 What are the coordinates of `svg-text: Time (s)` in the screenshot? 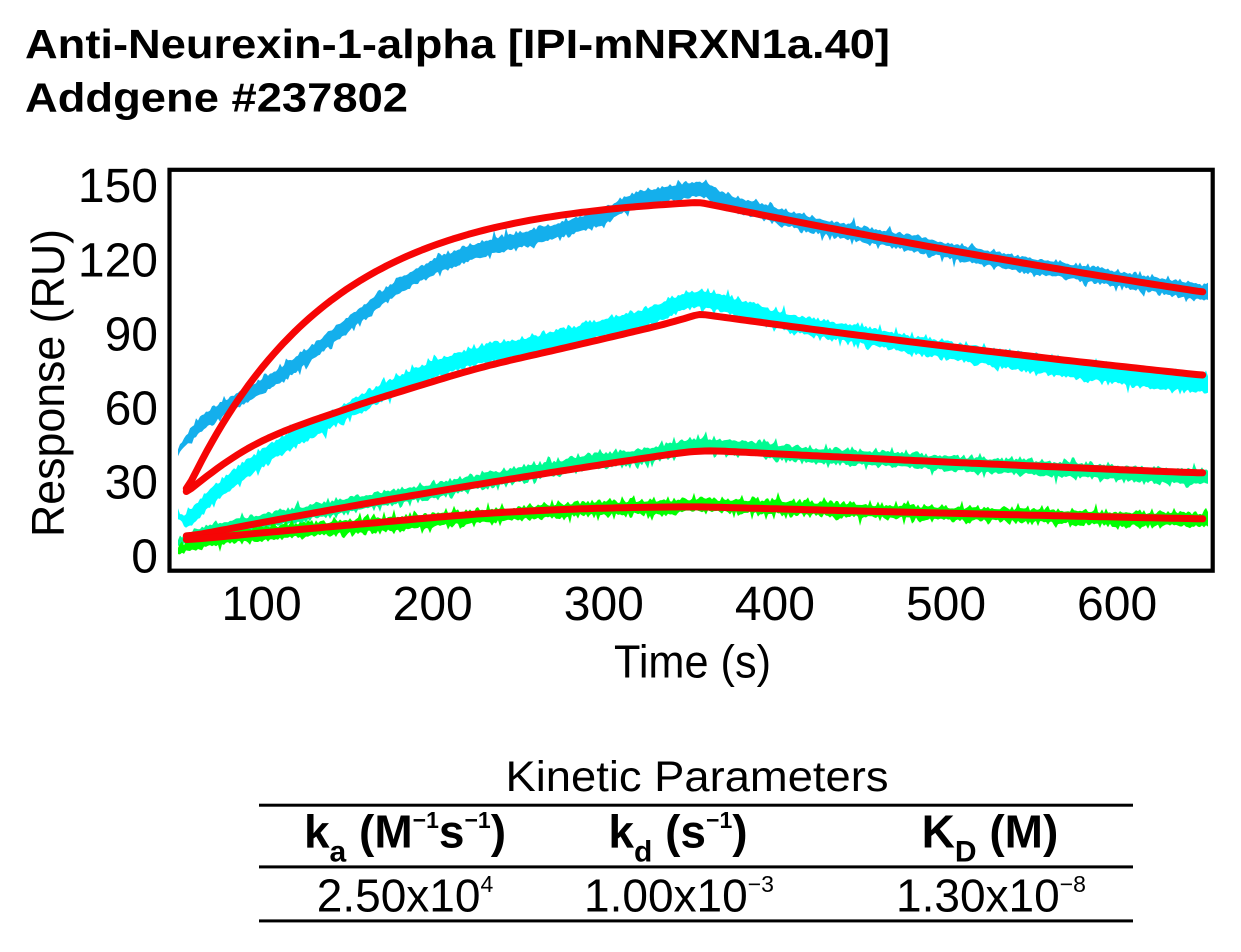 It's located at (692, 662).